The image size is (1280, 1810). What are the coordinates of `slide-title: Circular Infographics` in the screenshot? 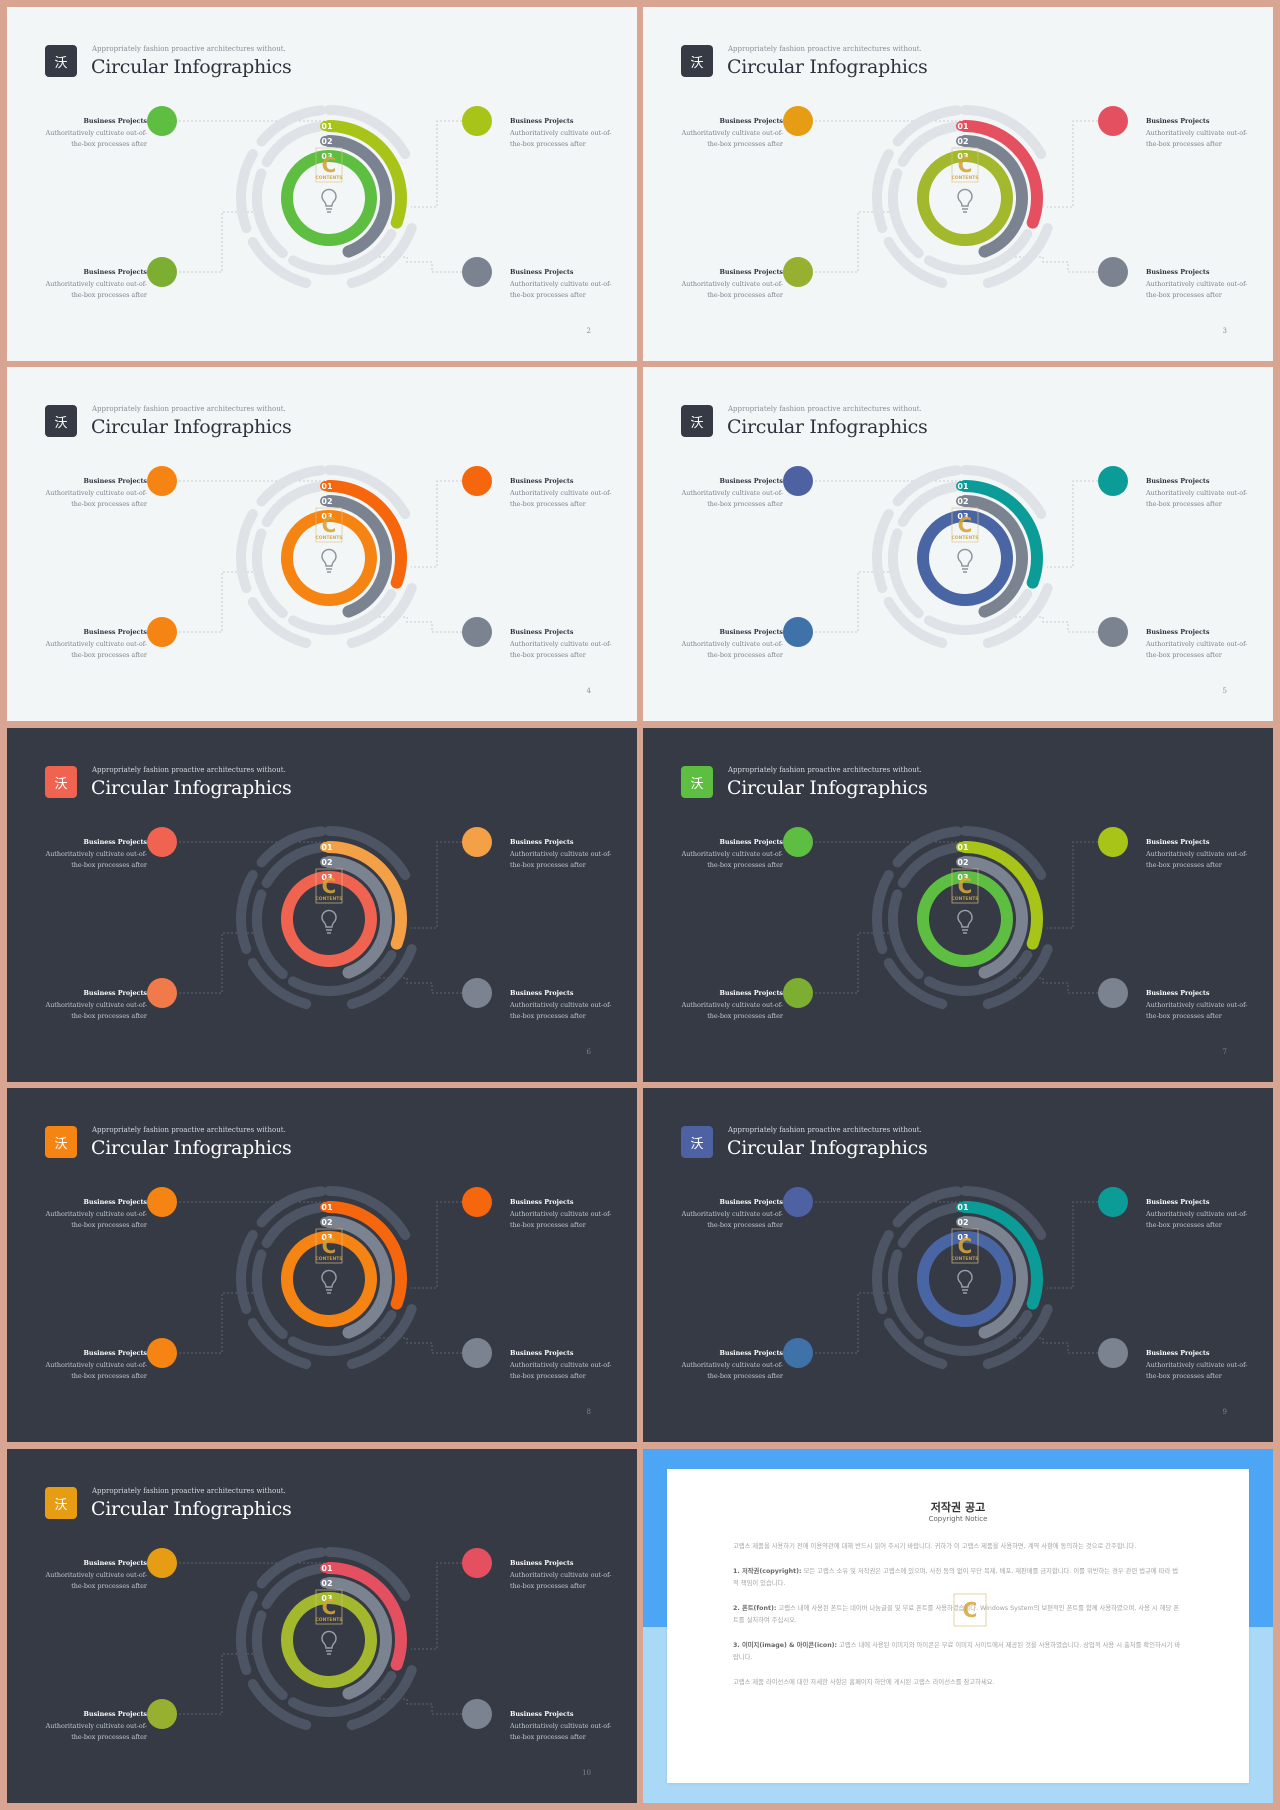 It's located at (827, 1148).